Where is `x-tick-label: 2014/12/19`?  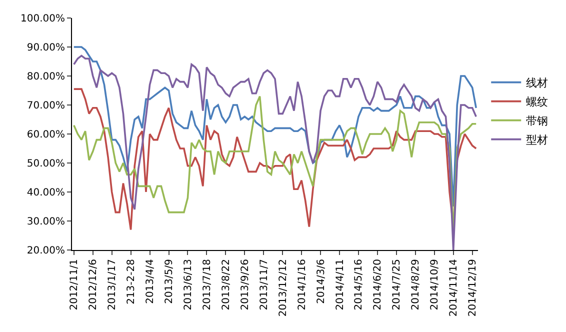 x-tick-label: 2014/12/19 is located at coordinates (473, 288).